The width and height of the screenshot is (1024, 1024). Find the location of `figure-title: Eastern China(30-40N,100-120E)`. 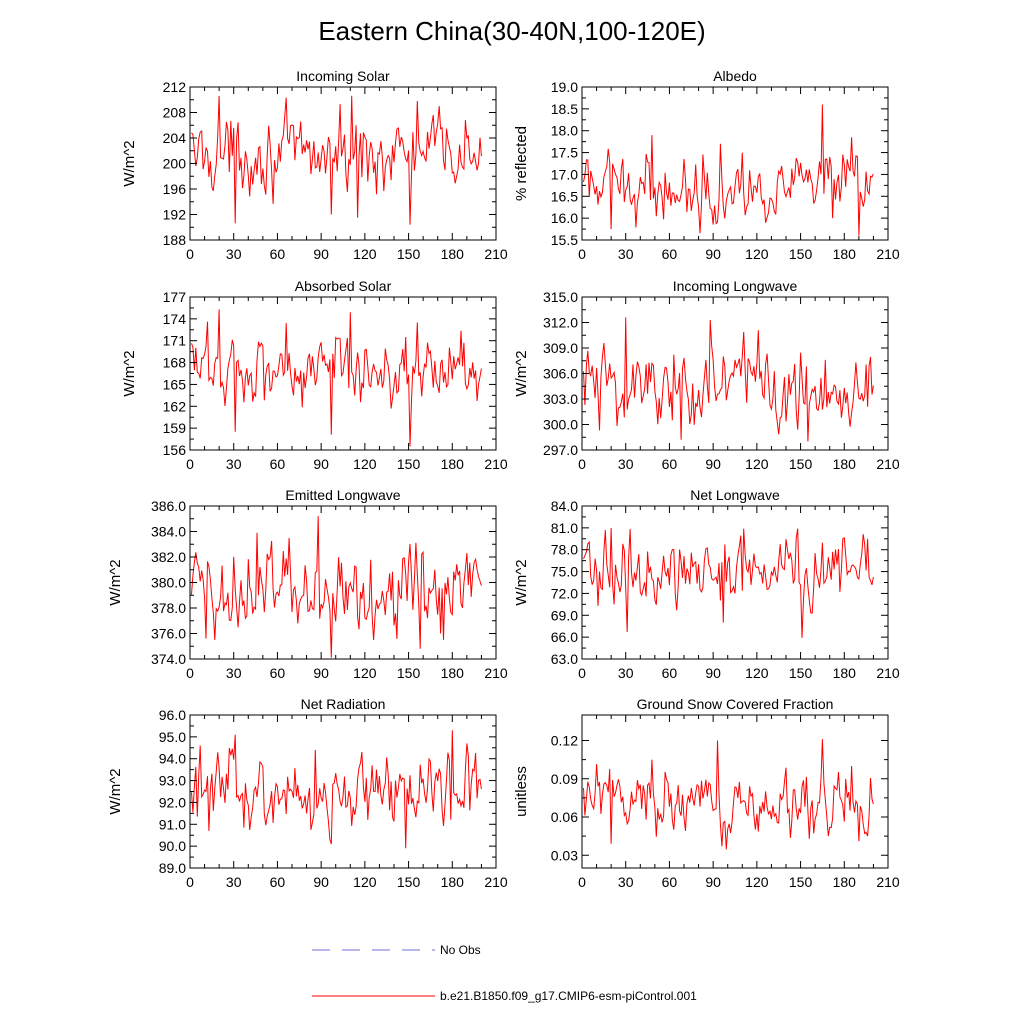

figure-title: Eastern China(30-40N,100-120E) is located at coordinates (511, 31).